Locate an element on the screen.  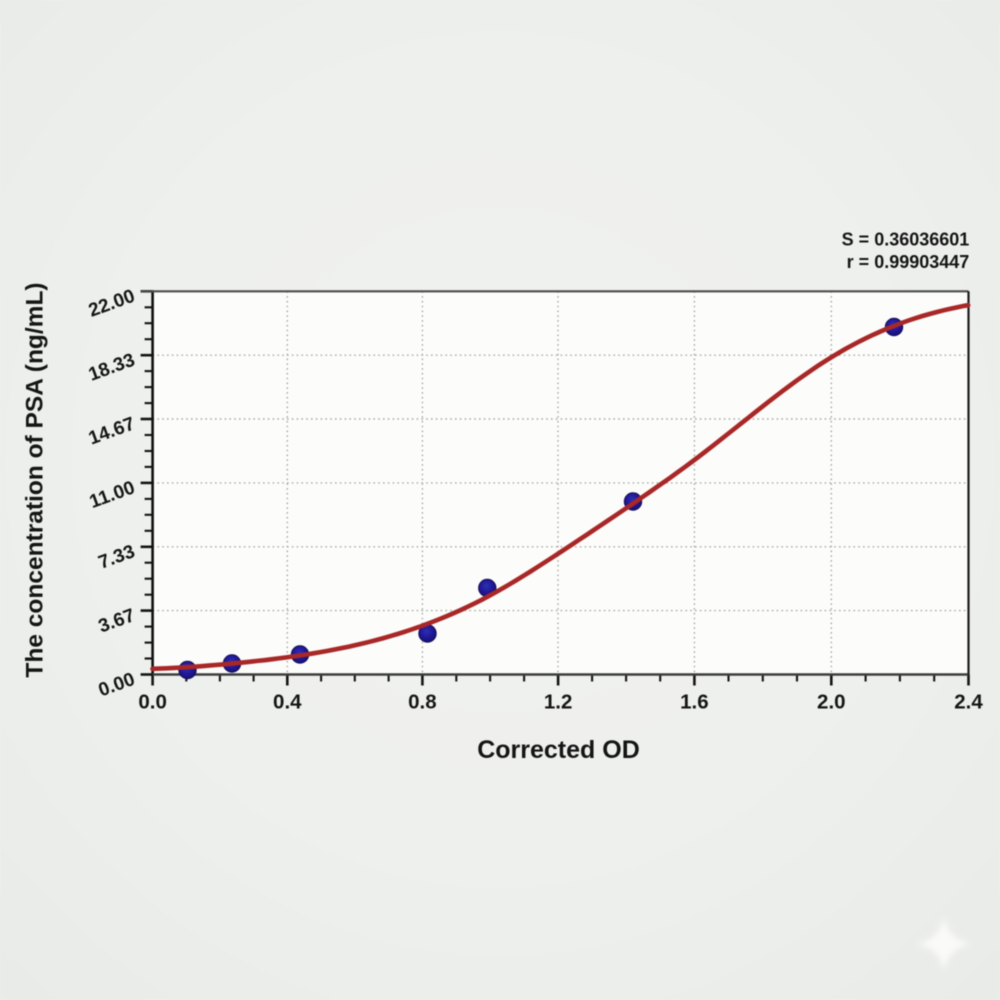
svg-text: 1.2 is located at coordinates (558, 702).